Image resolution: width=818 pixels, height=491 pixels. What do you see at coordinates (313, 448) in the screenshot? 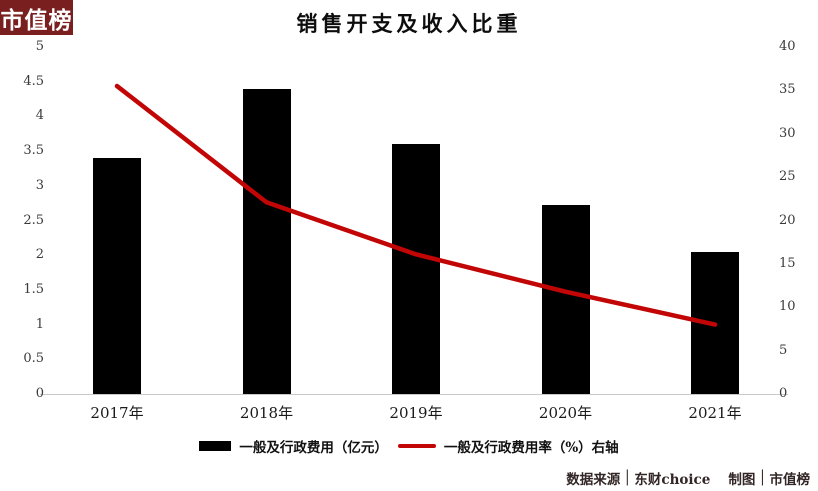
I see `legend-bar-label: 一般及行政费用（亿元）` at bounding box center [313, 448].